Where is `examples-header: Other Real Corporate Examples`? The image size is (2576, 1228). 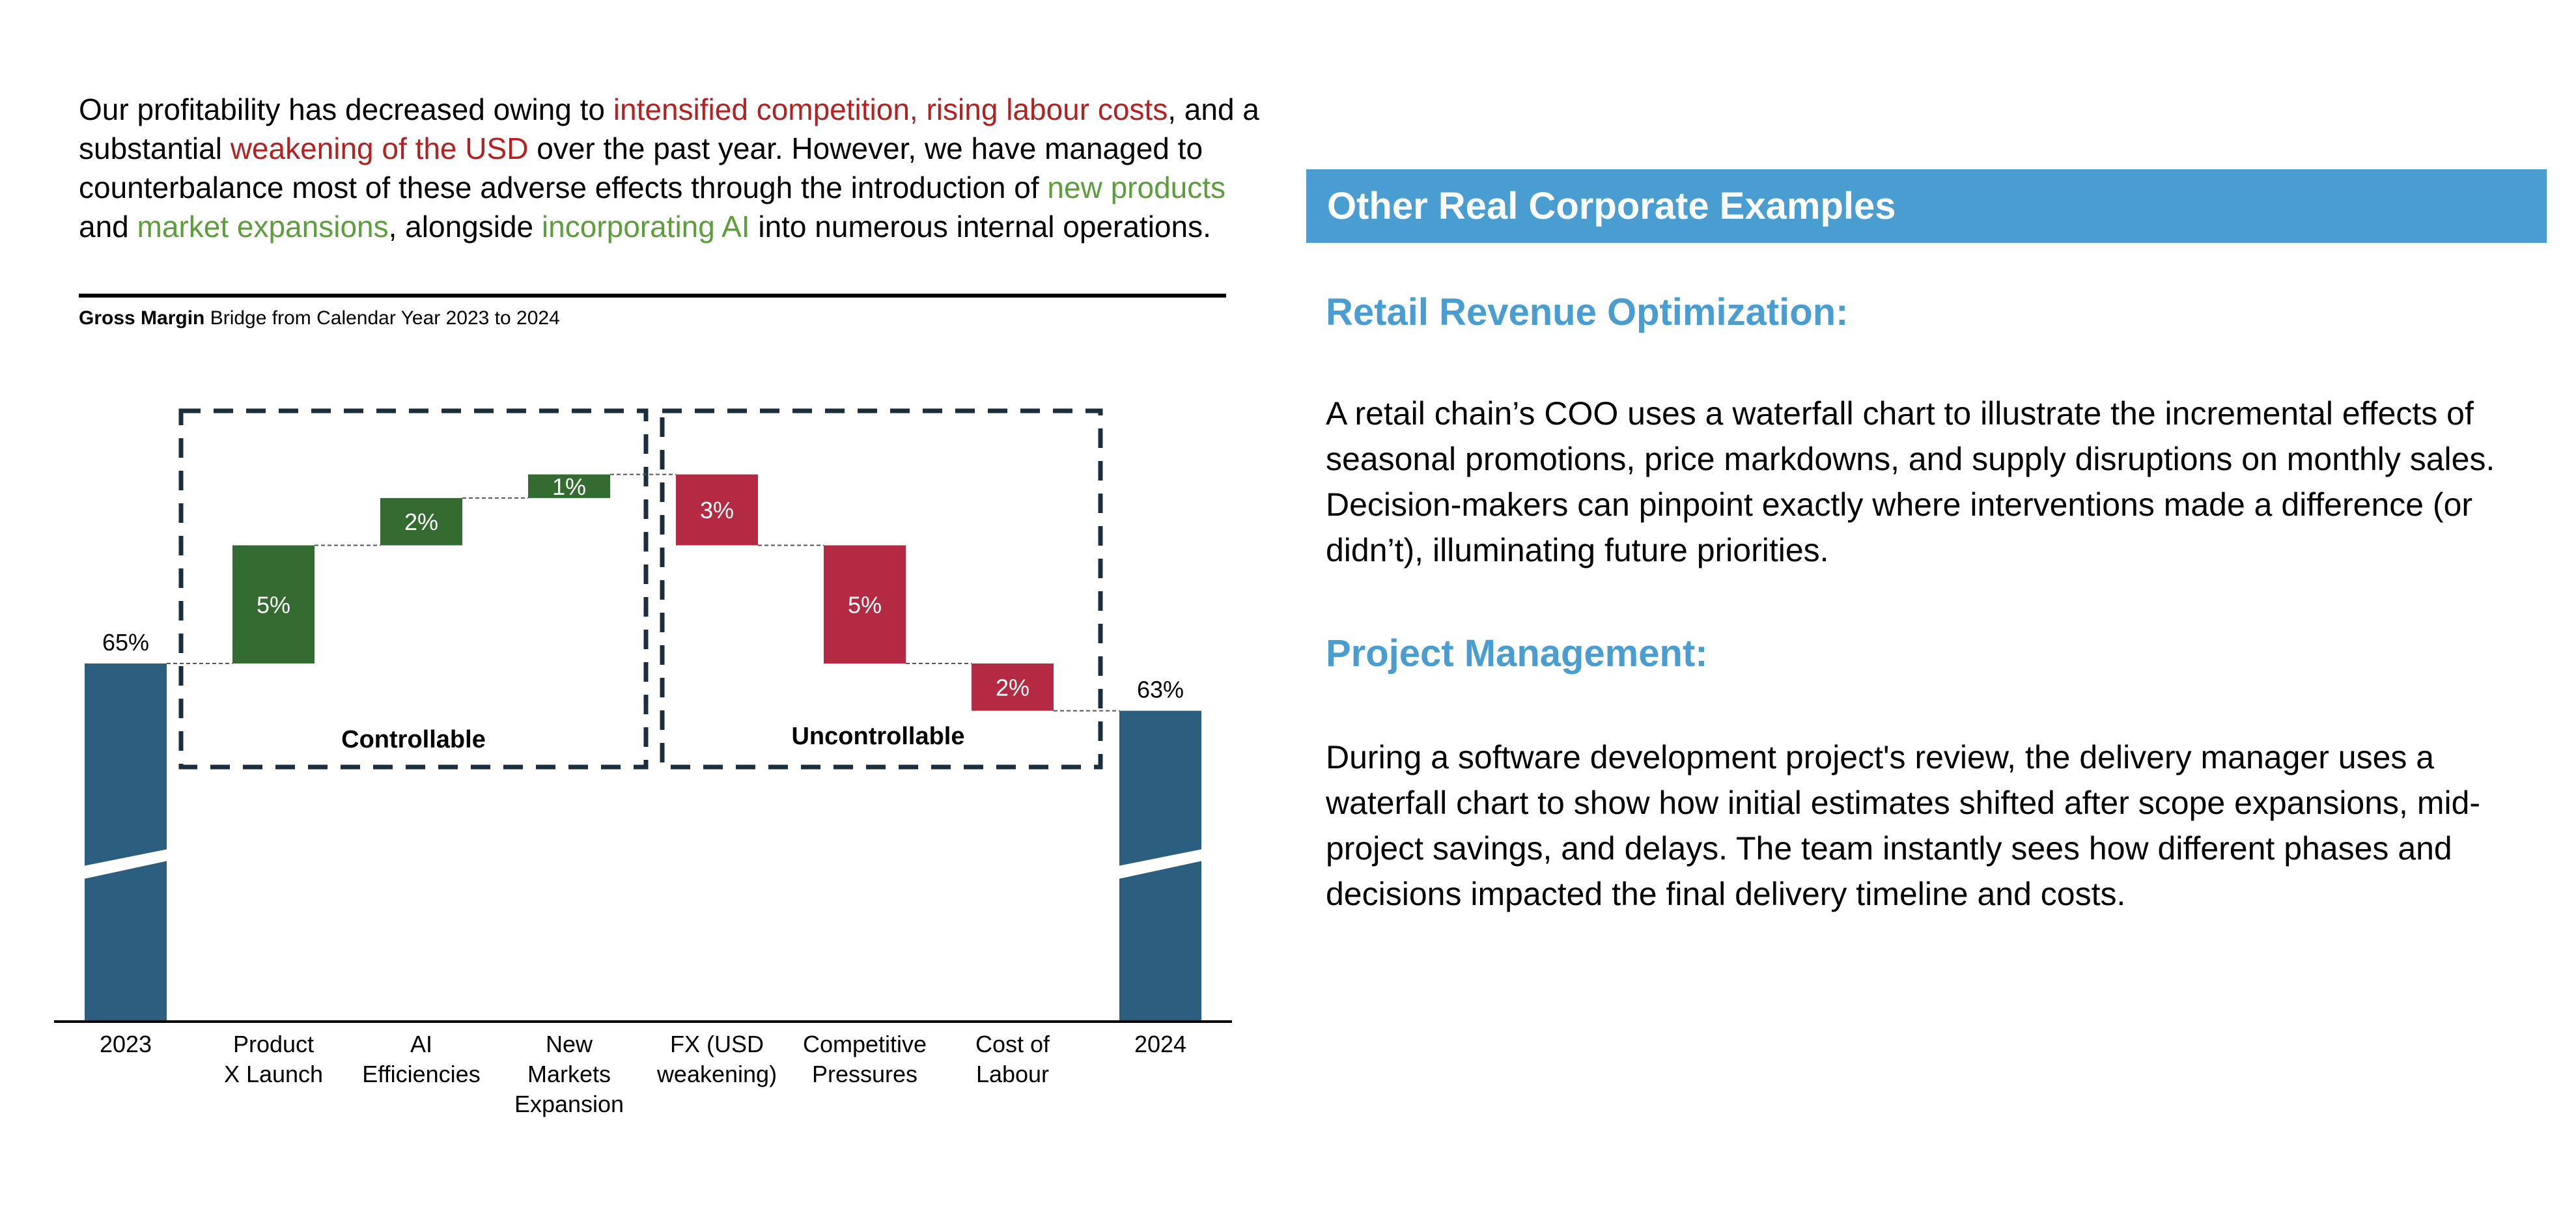
examples-header: Other Real Corporate Examples is located at coordinates (1927, 206).